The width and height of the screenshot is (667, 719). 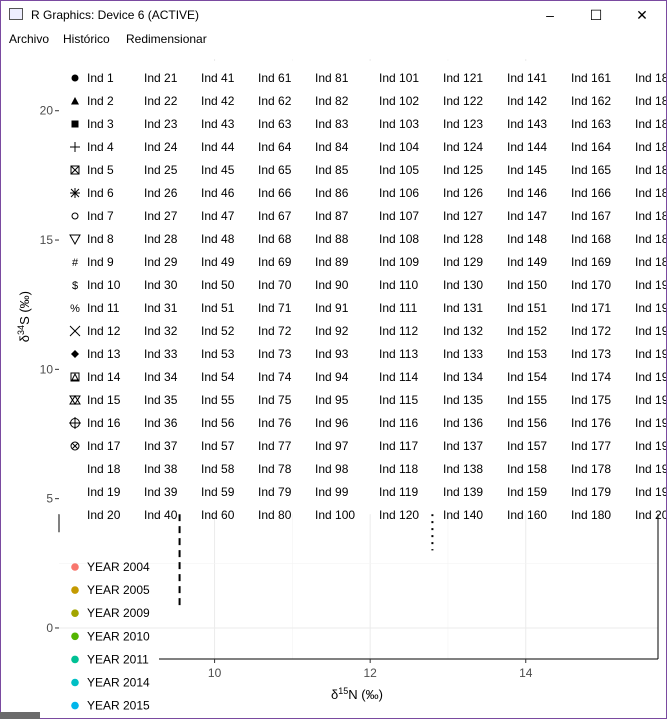 What do you see at coordinates (463, 239) in the screenshot?
I see `legend-label: Ind 128` at bounding box center [463, 239].